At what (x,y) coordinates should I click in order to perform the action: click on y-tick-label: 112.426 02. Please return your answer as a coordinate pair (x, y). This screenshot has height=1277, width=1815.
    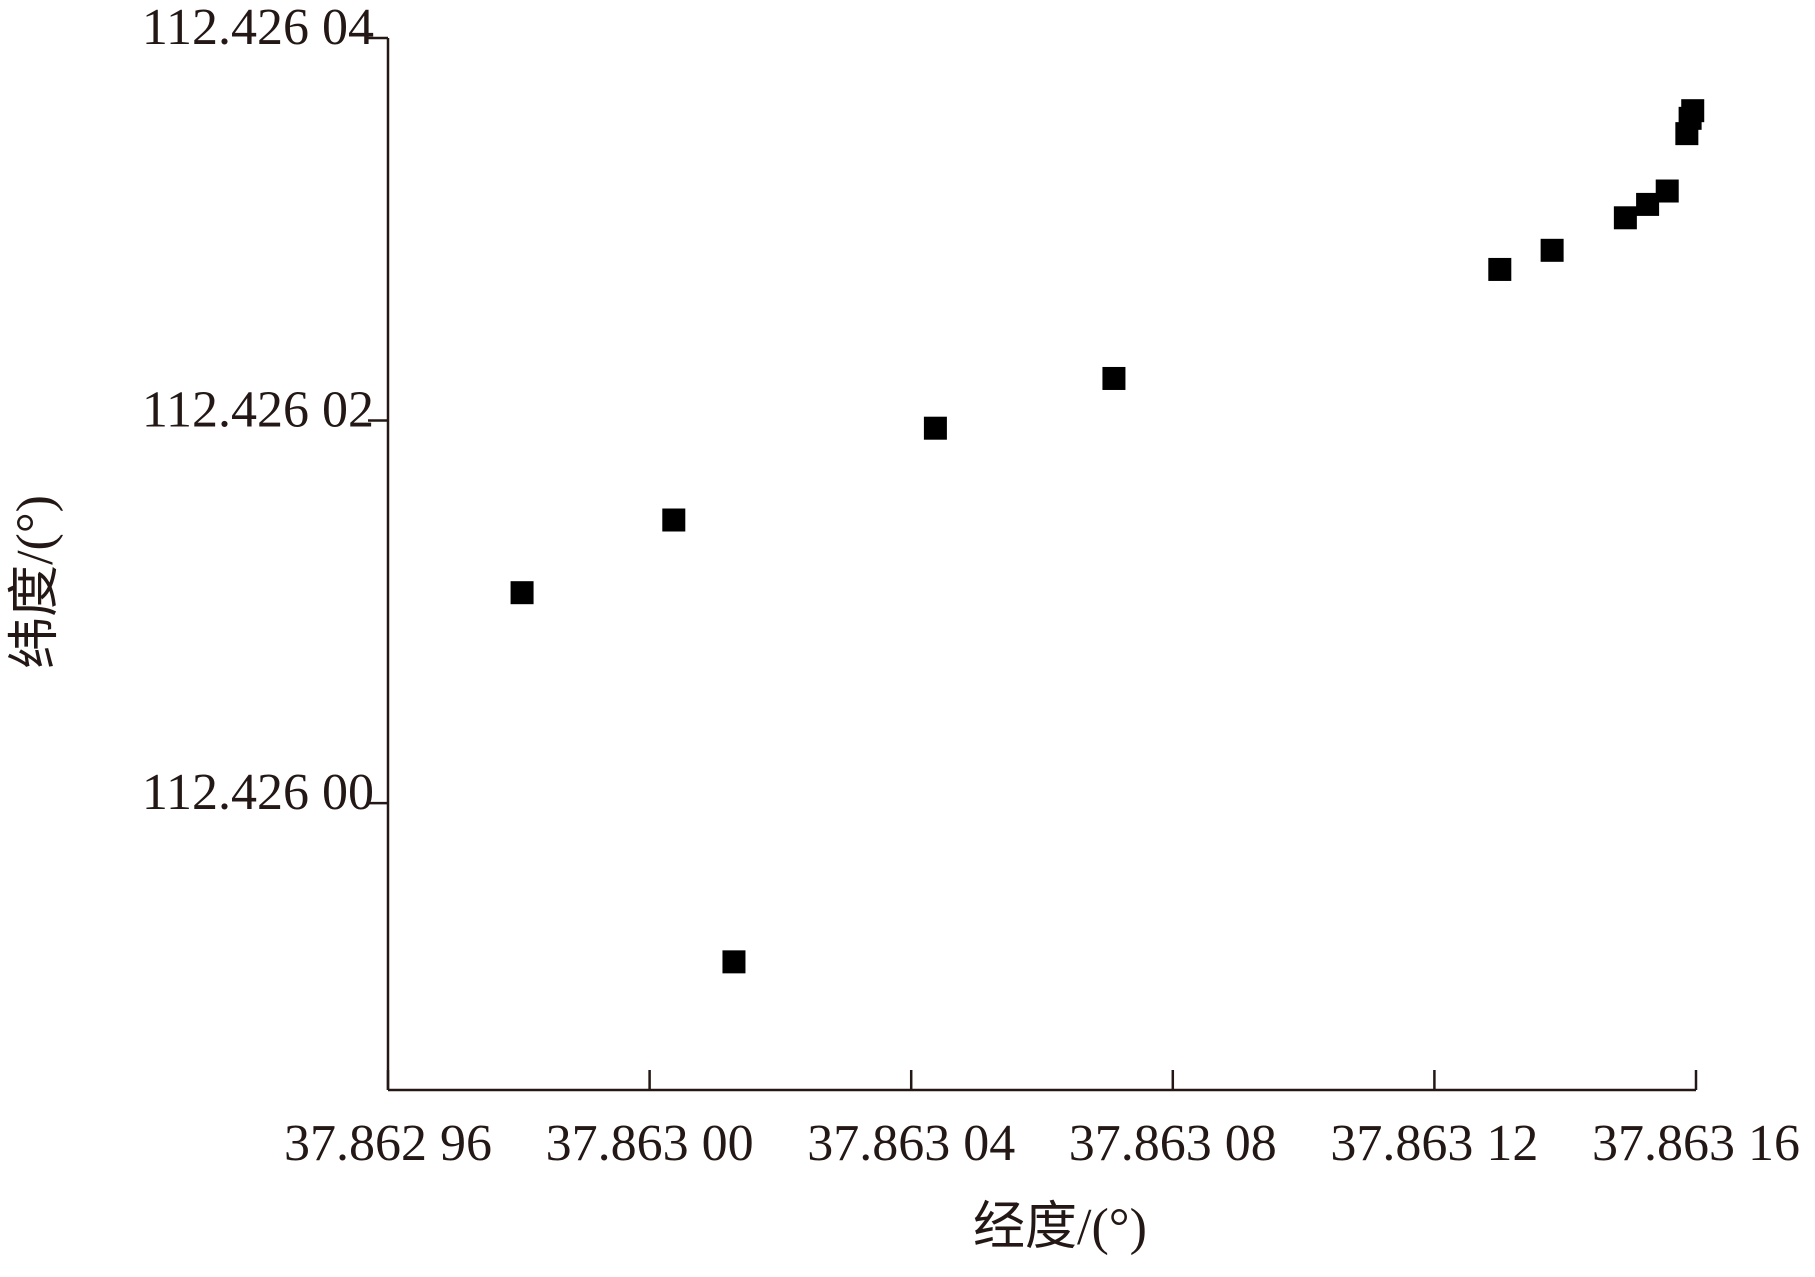
    Looking at the image, I should click on (258, 409).